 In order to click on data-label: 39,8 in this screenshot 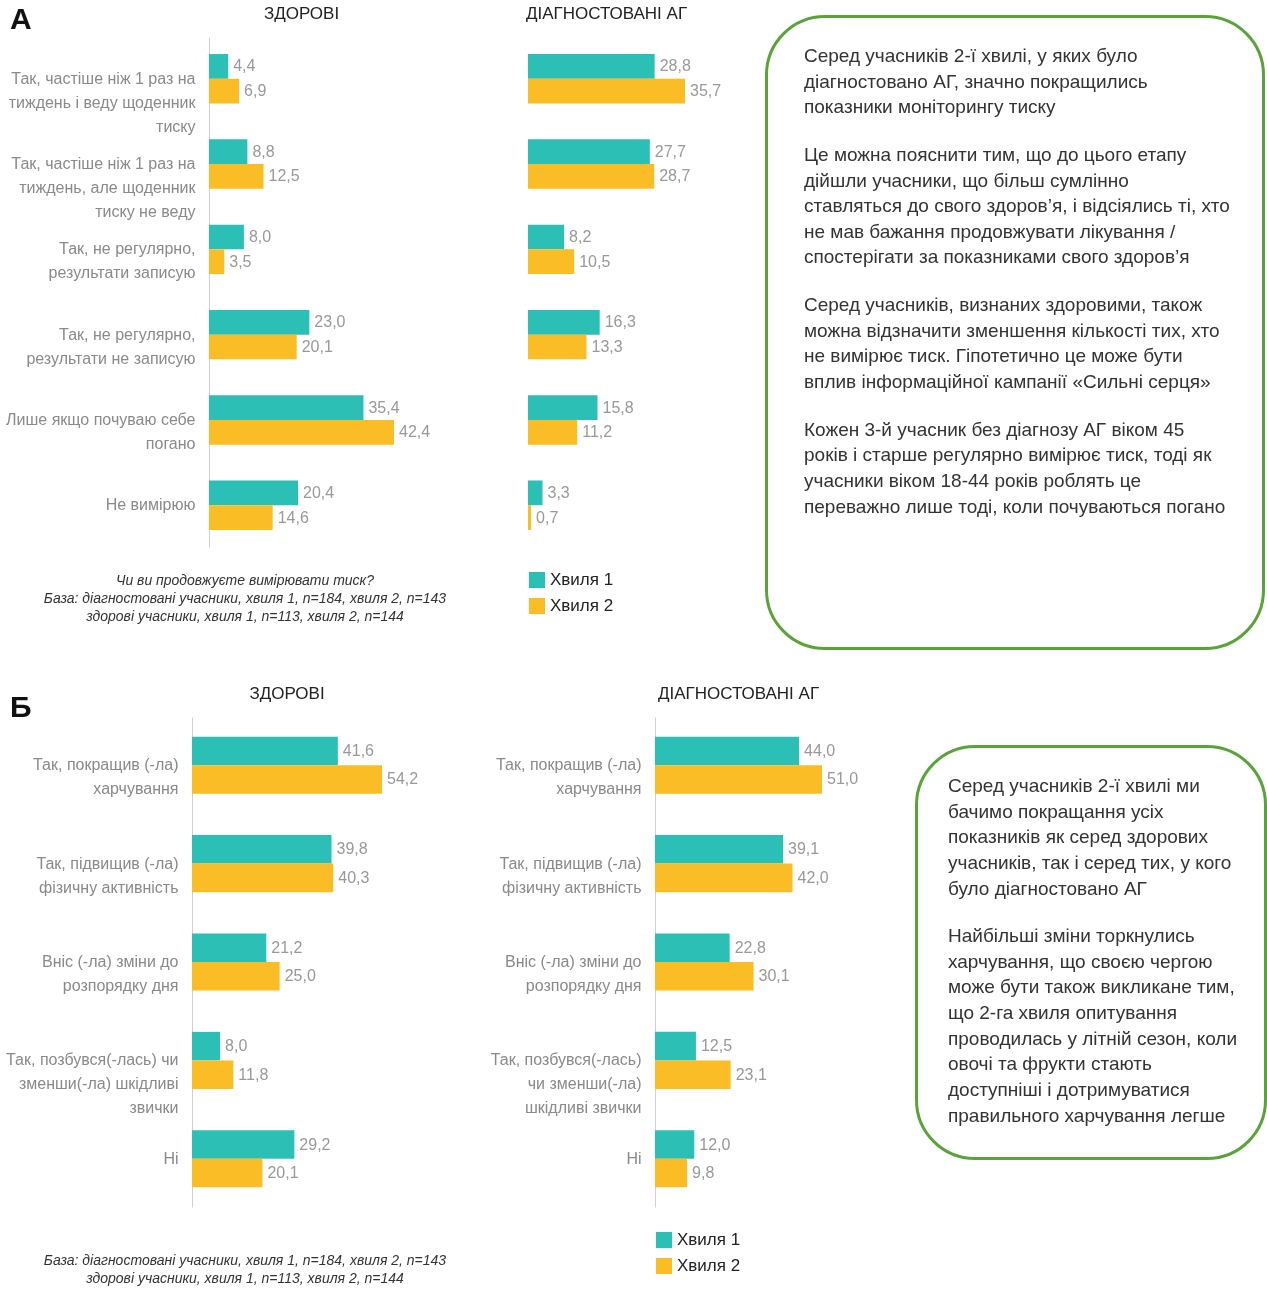, I will do `click(352, 849)`.